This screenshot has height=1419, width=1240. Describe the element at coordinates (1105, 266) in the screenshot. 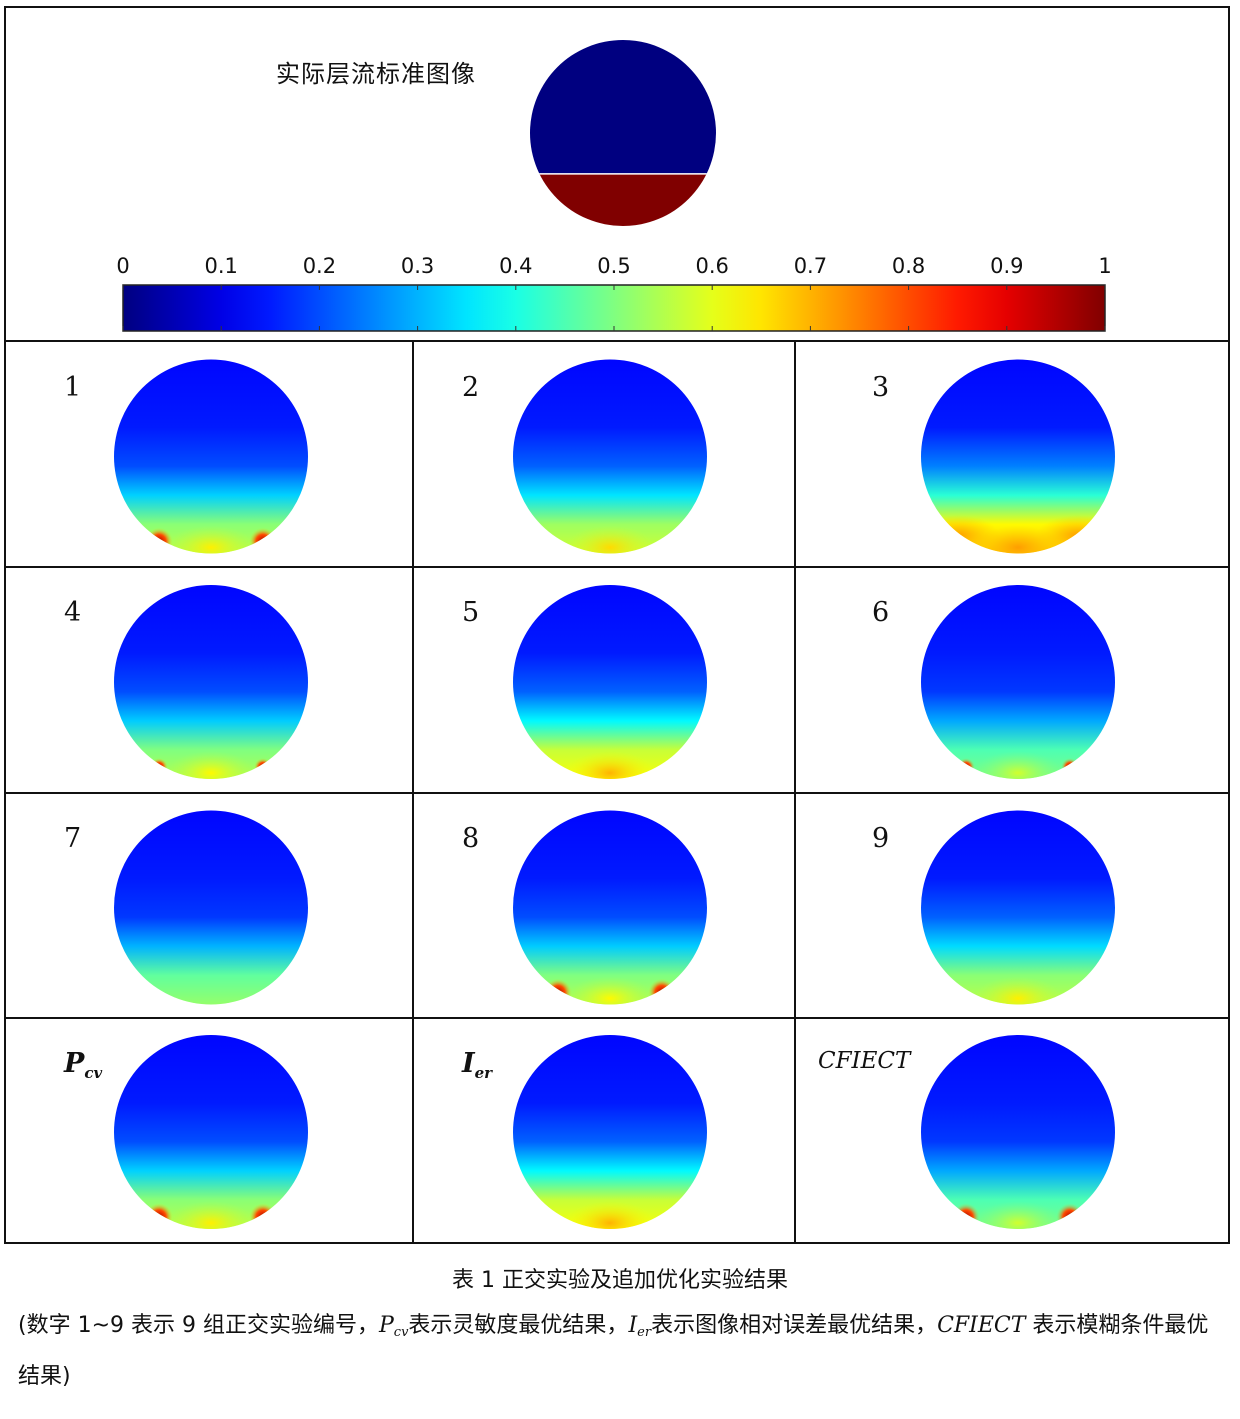

I see `colorbar-tick-label: 1` at that location.